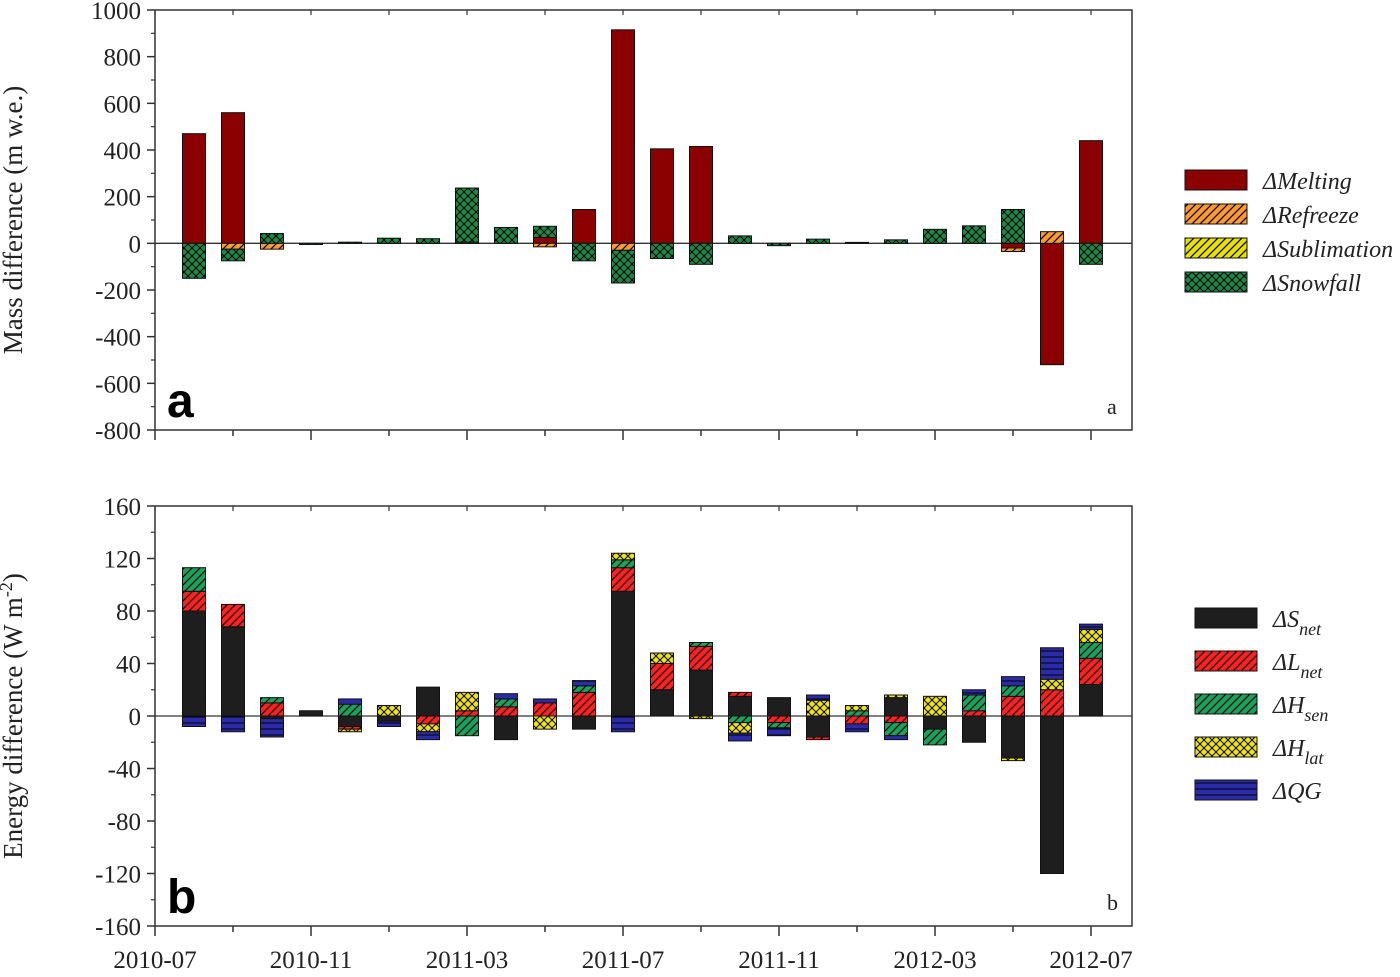 The height and width of the screenshot is (977, 1400). What do you see at coordinates (135, 244) in the screenshot?
I see `y-tick-label: 0` at bounding box center [135, 244].